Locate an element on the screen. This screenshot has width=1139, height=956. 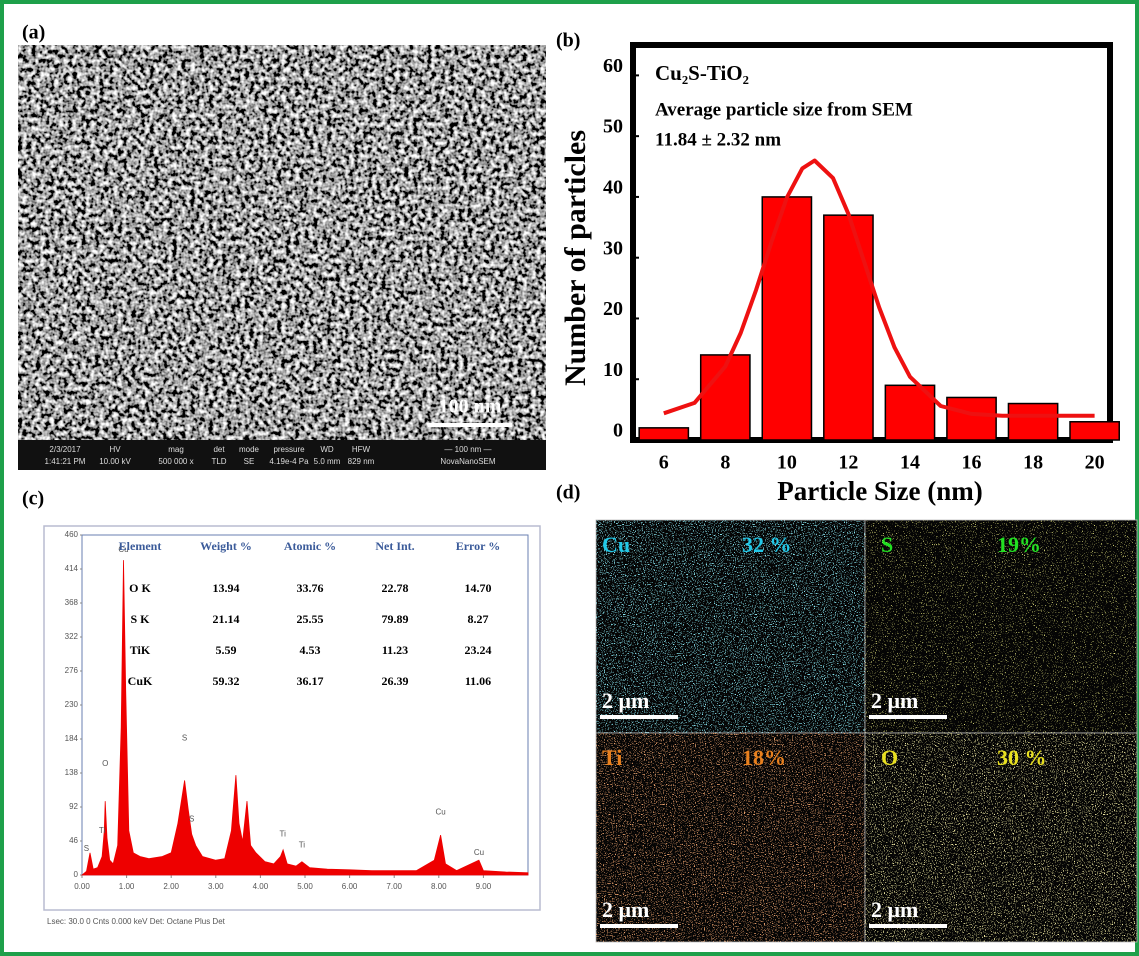
table-cell: 79.89 is located at coordinates (395, 619).